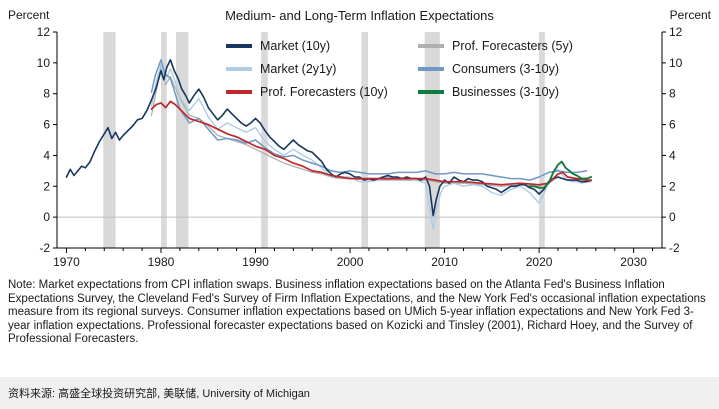 The width and height of the screenshot is (719, 409). What do you see at coordinates (539, 262) in the screenshot?
I see `x-tick-label: 2020` at bounding box center [539, 262].